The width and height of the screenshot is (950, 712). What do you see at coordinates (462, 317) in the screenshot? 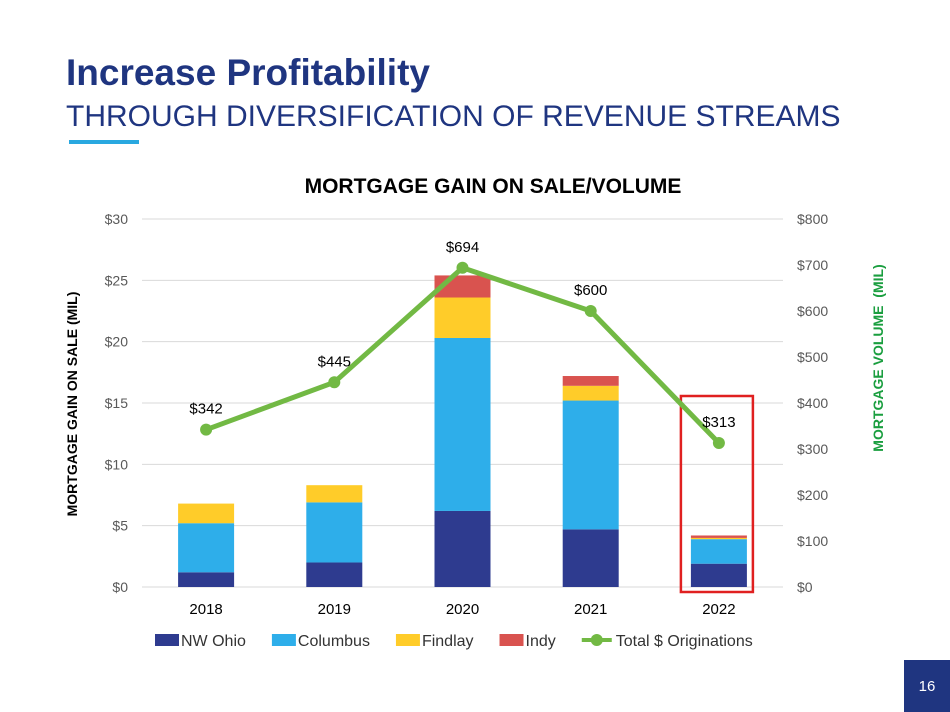
I see `bar-findlay-2020` at bounding box center [462, 317].